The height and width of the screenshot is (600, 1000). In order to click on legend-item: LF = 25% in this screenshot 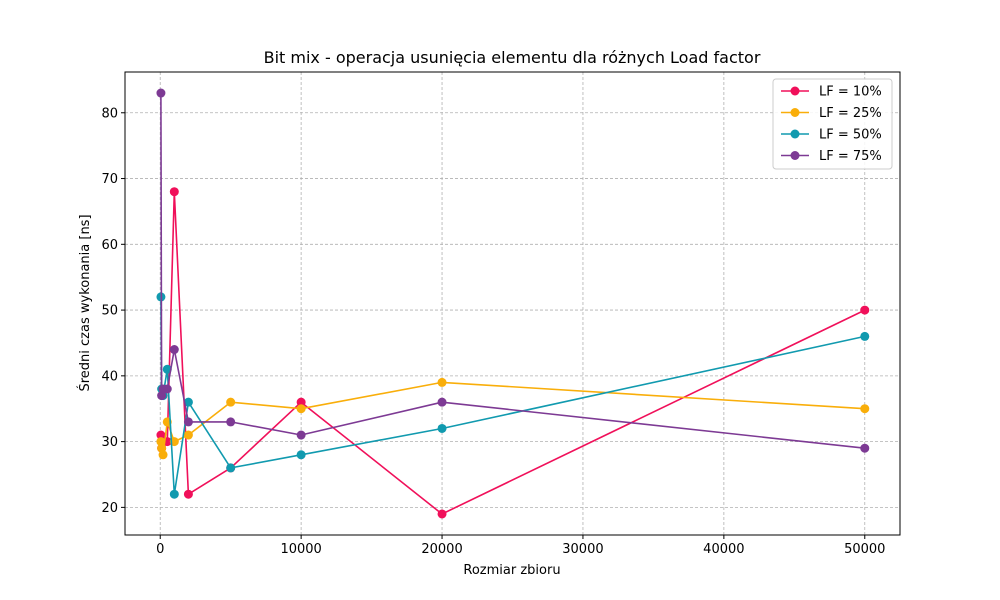, I will do `click(831, 113)`.